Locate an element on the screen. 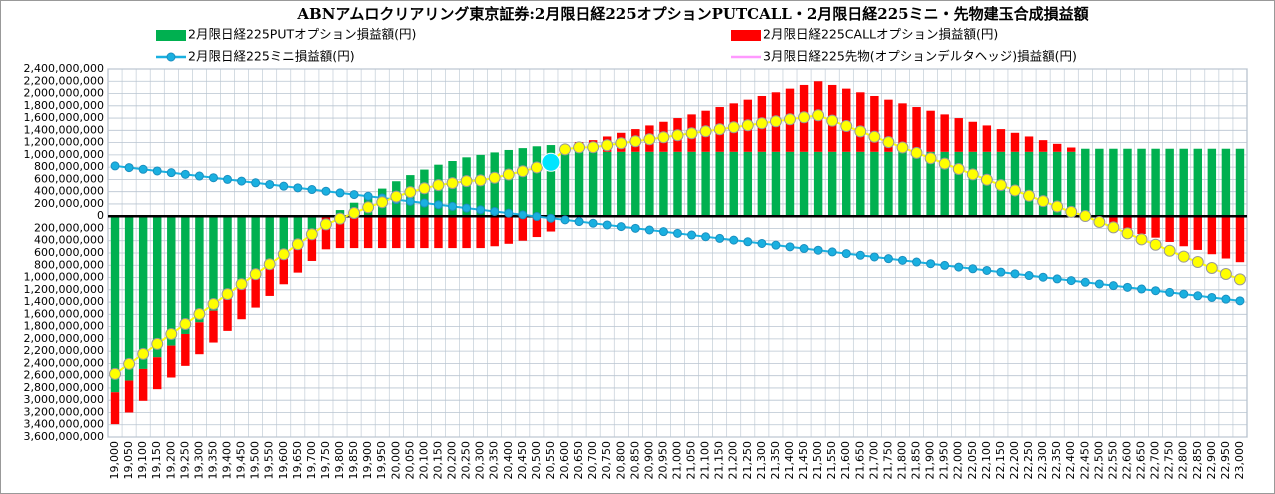 The width and height of the screenshot is (1275, 494). x-tick-label: 20,000 is located at coordinates (395, 460).